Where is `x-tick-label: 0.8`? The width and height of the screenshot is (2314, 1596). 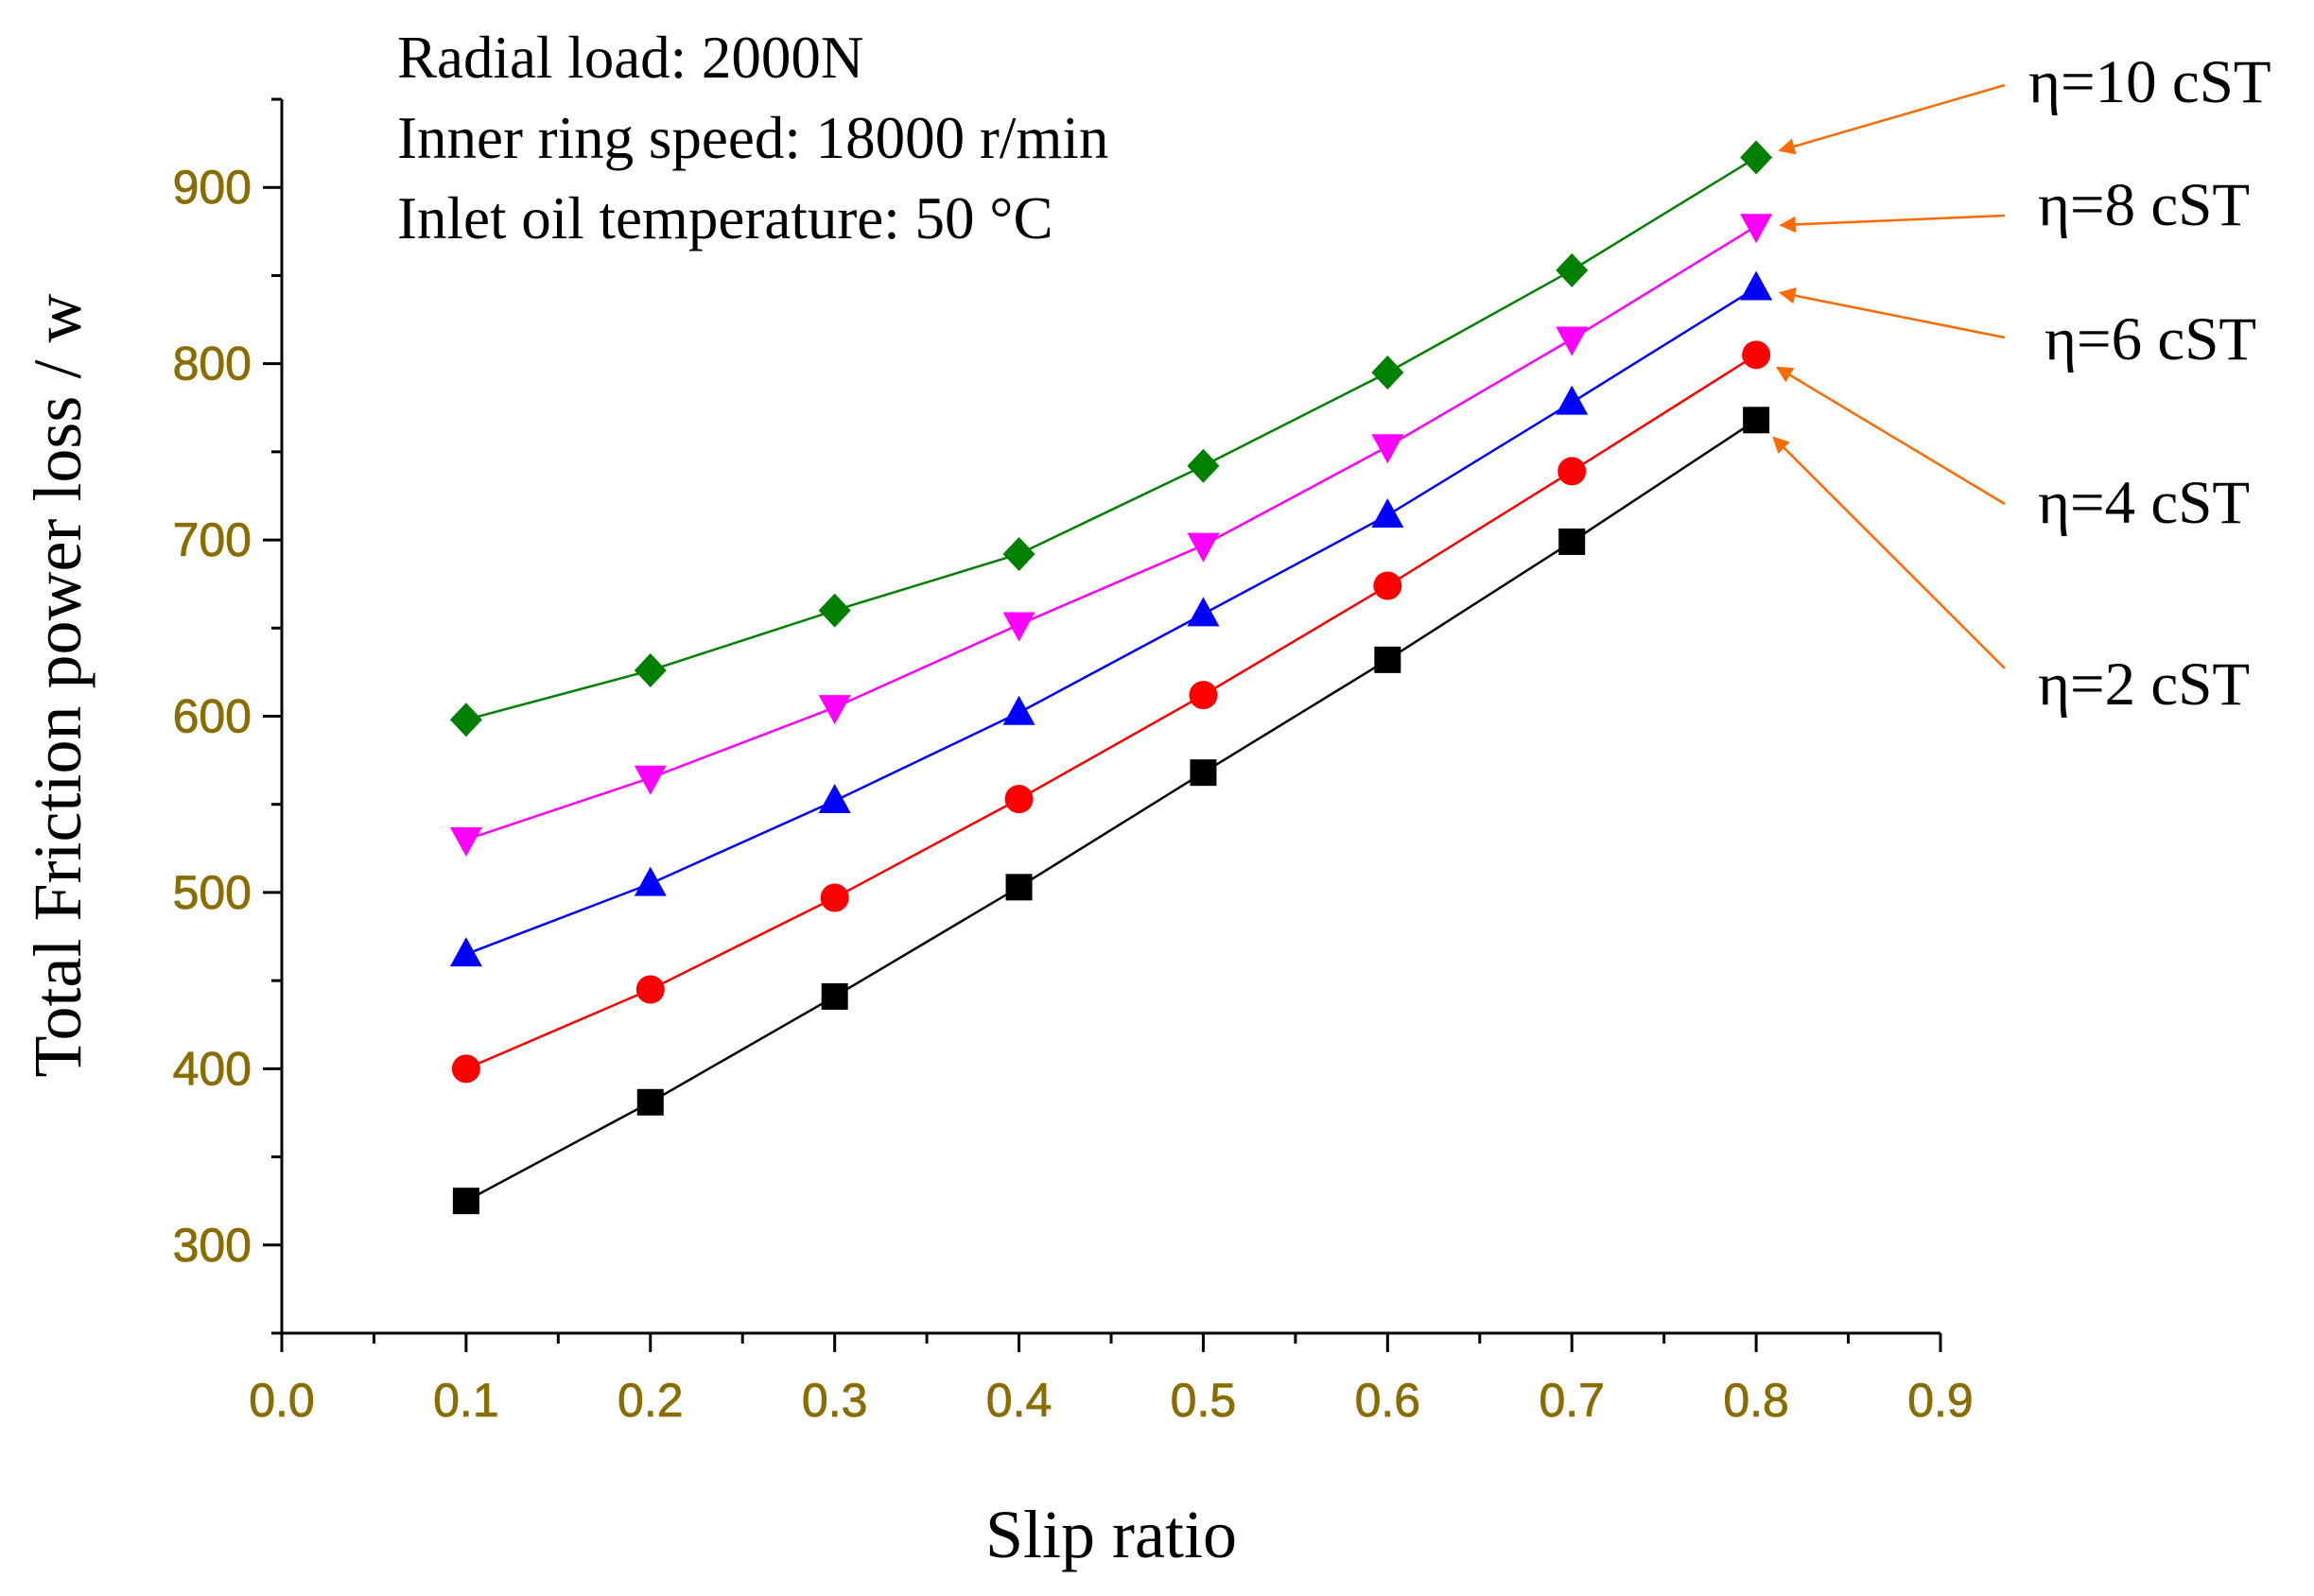 x-tick-label: 0.8 is located at coordinates (1756, 1401).